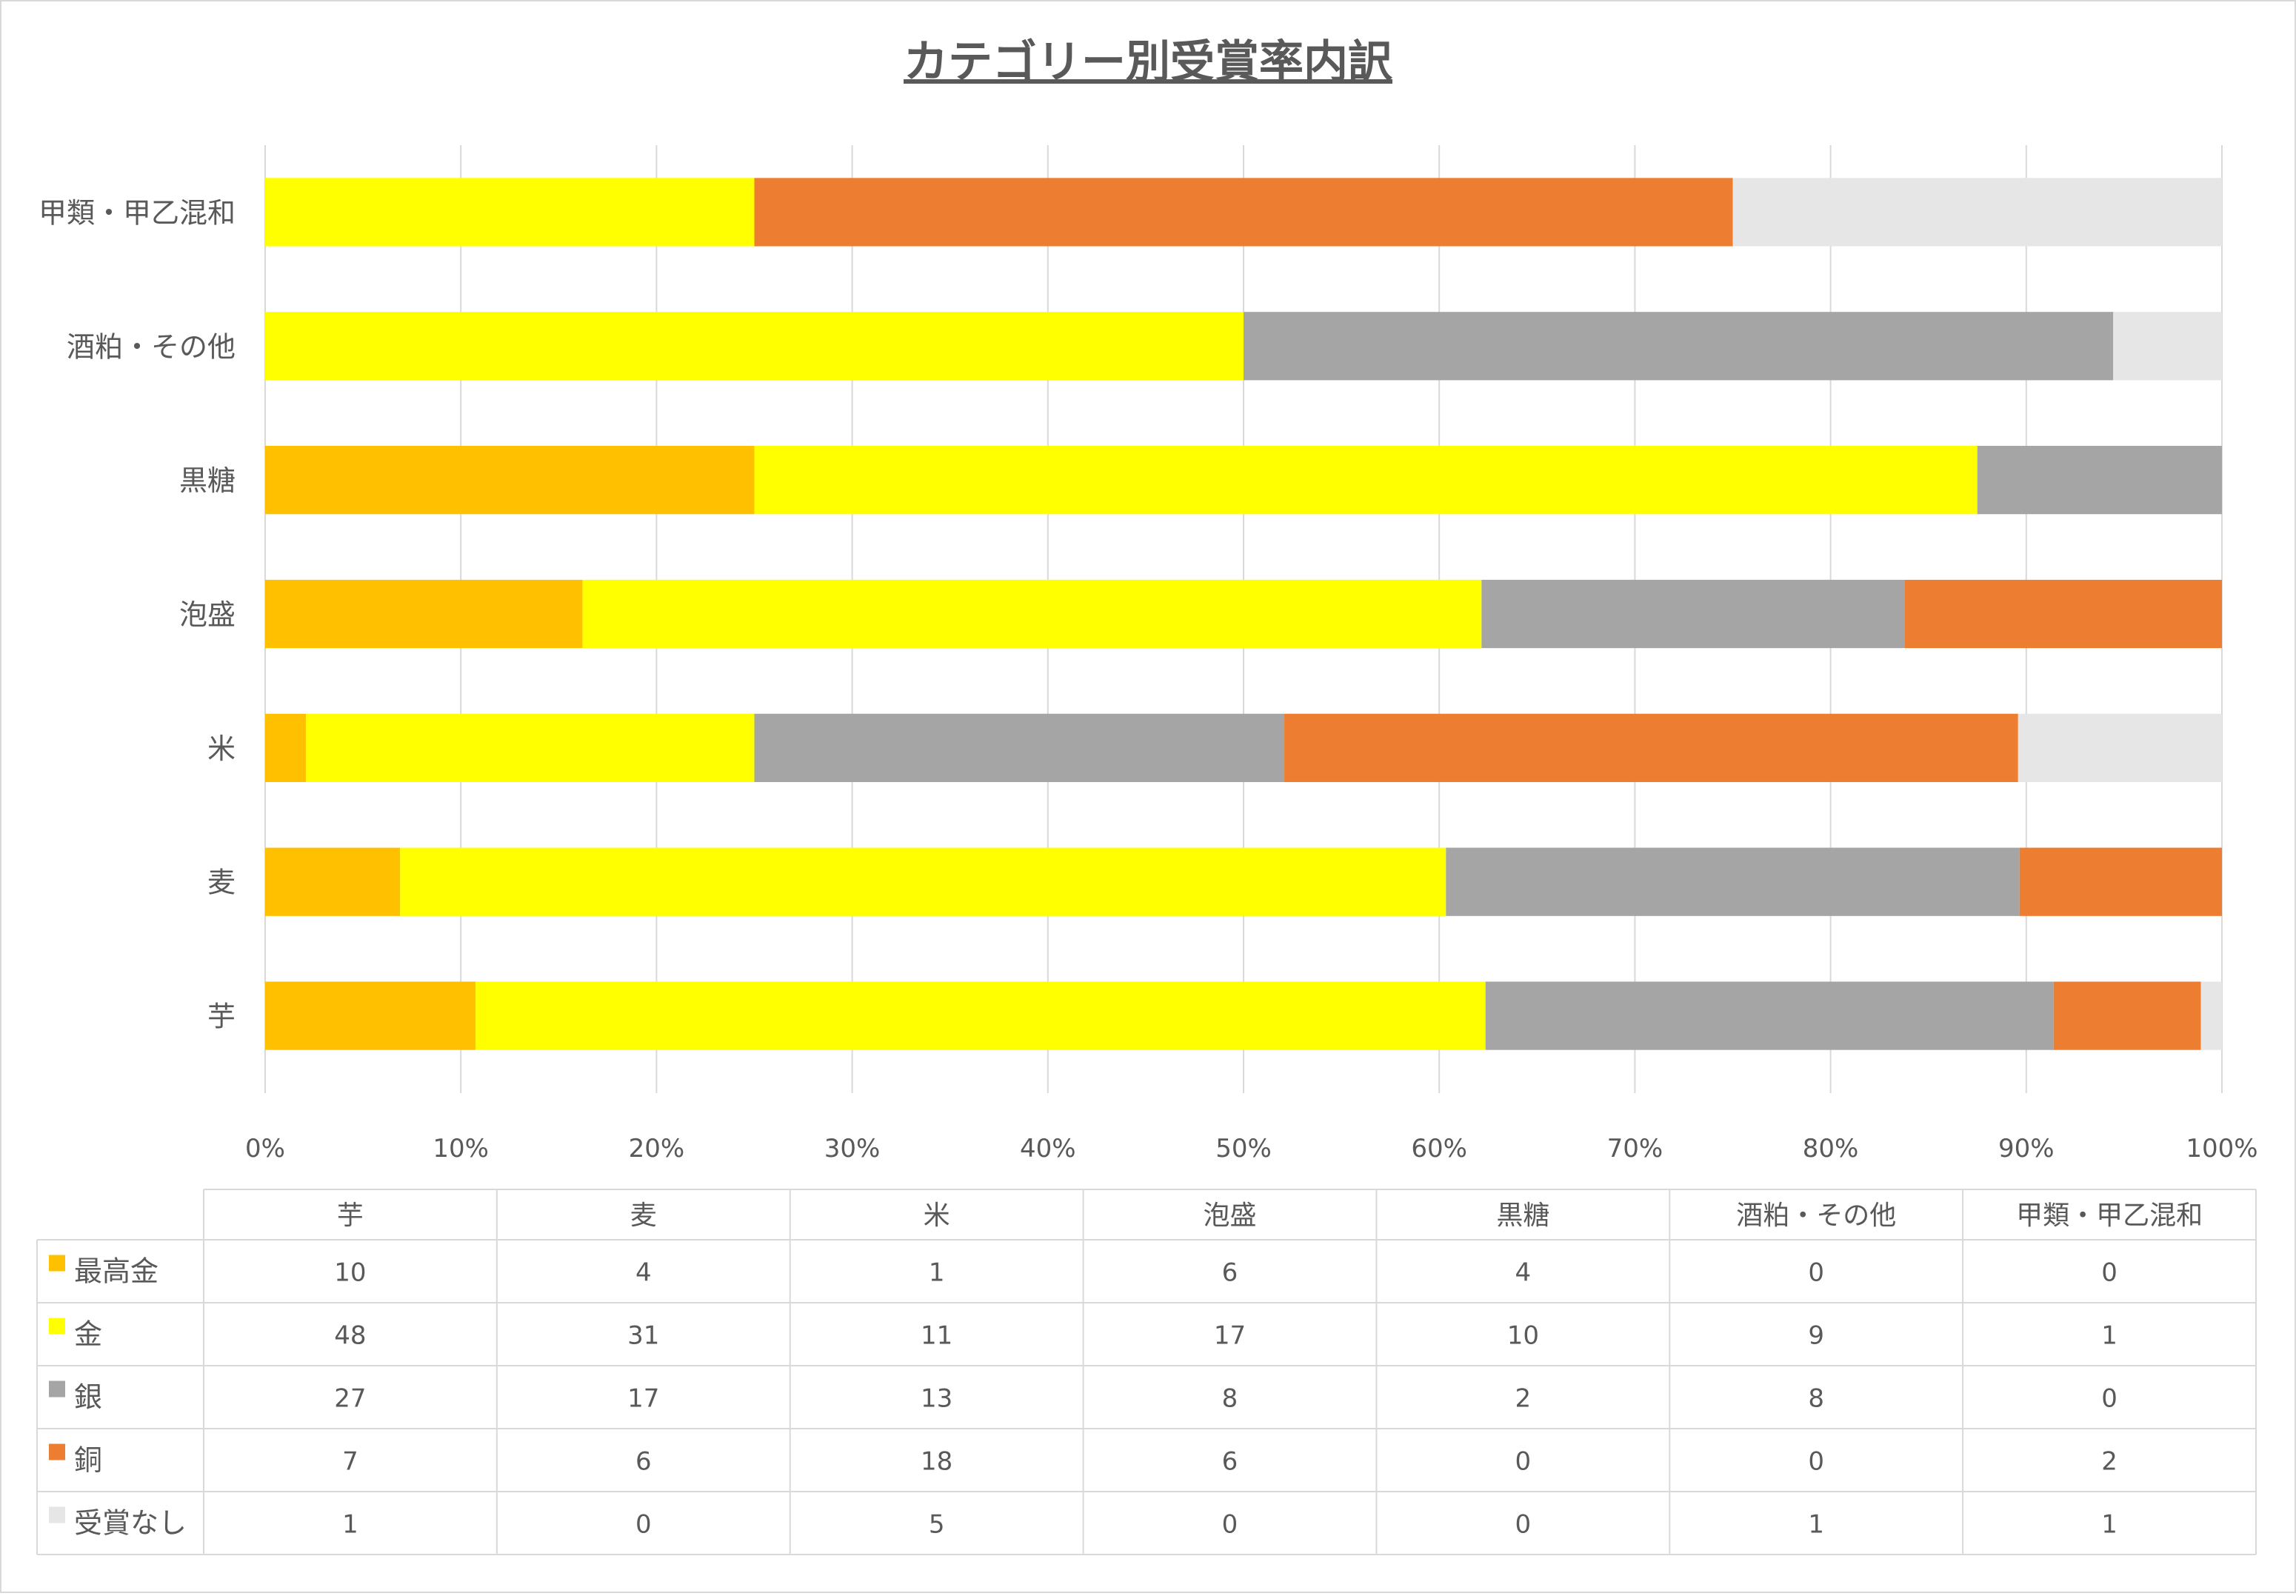 Image resolution: width=2296 pixels, height=1596 pixels. What do you see at coordinates (151, 346) in the screenshot?
I see `y-tick-label: 酒粕・その他` at bounding box center [151, 346].